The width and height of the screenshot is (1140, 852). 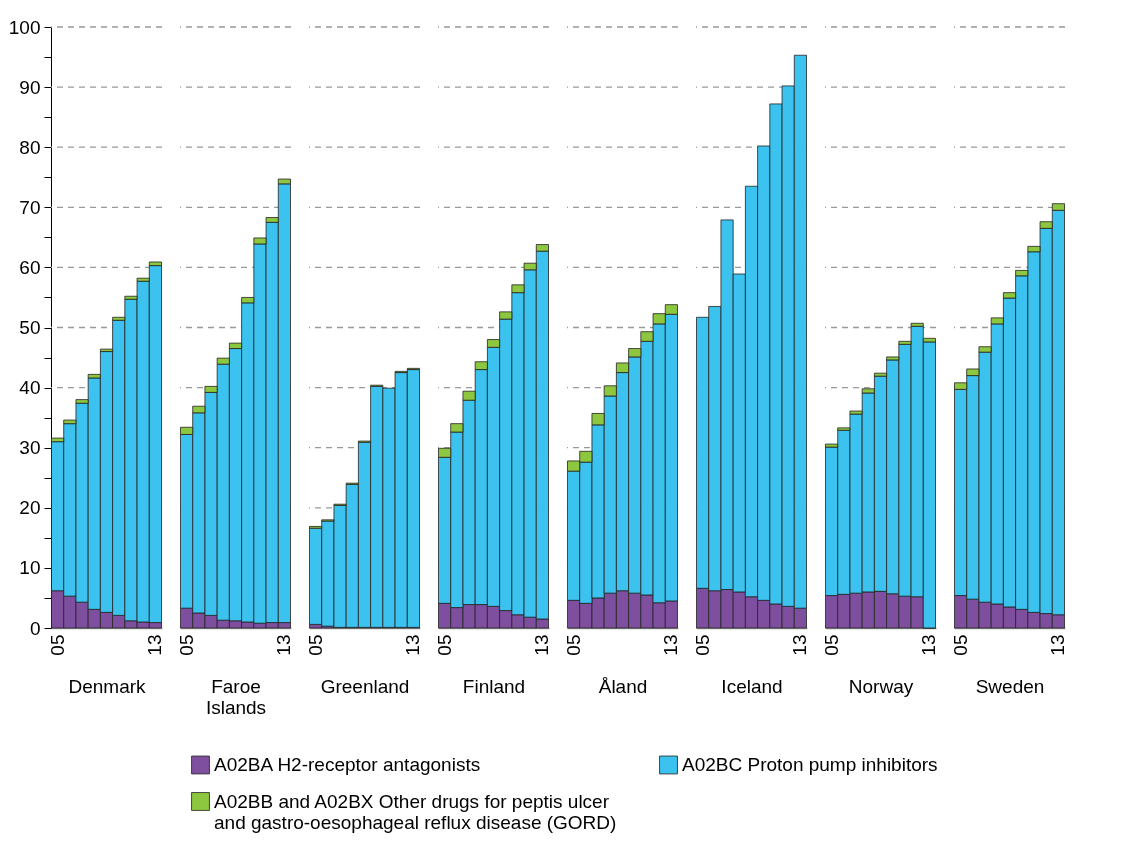 What do you see at coordinates (30, 267) in the screenshot?
I see `y-tick-label: 60` at bounding box center [30, 267].